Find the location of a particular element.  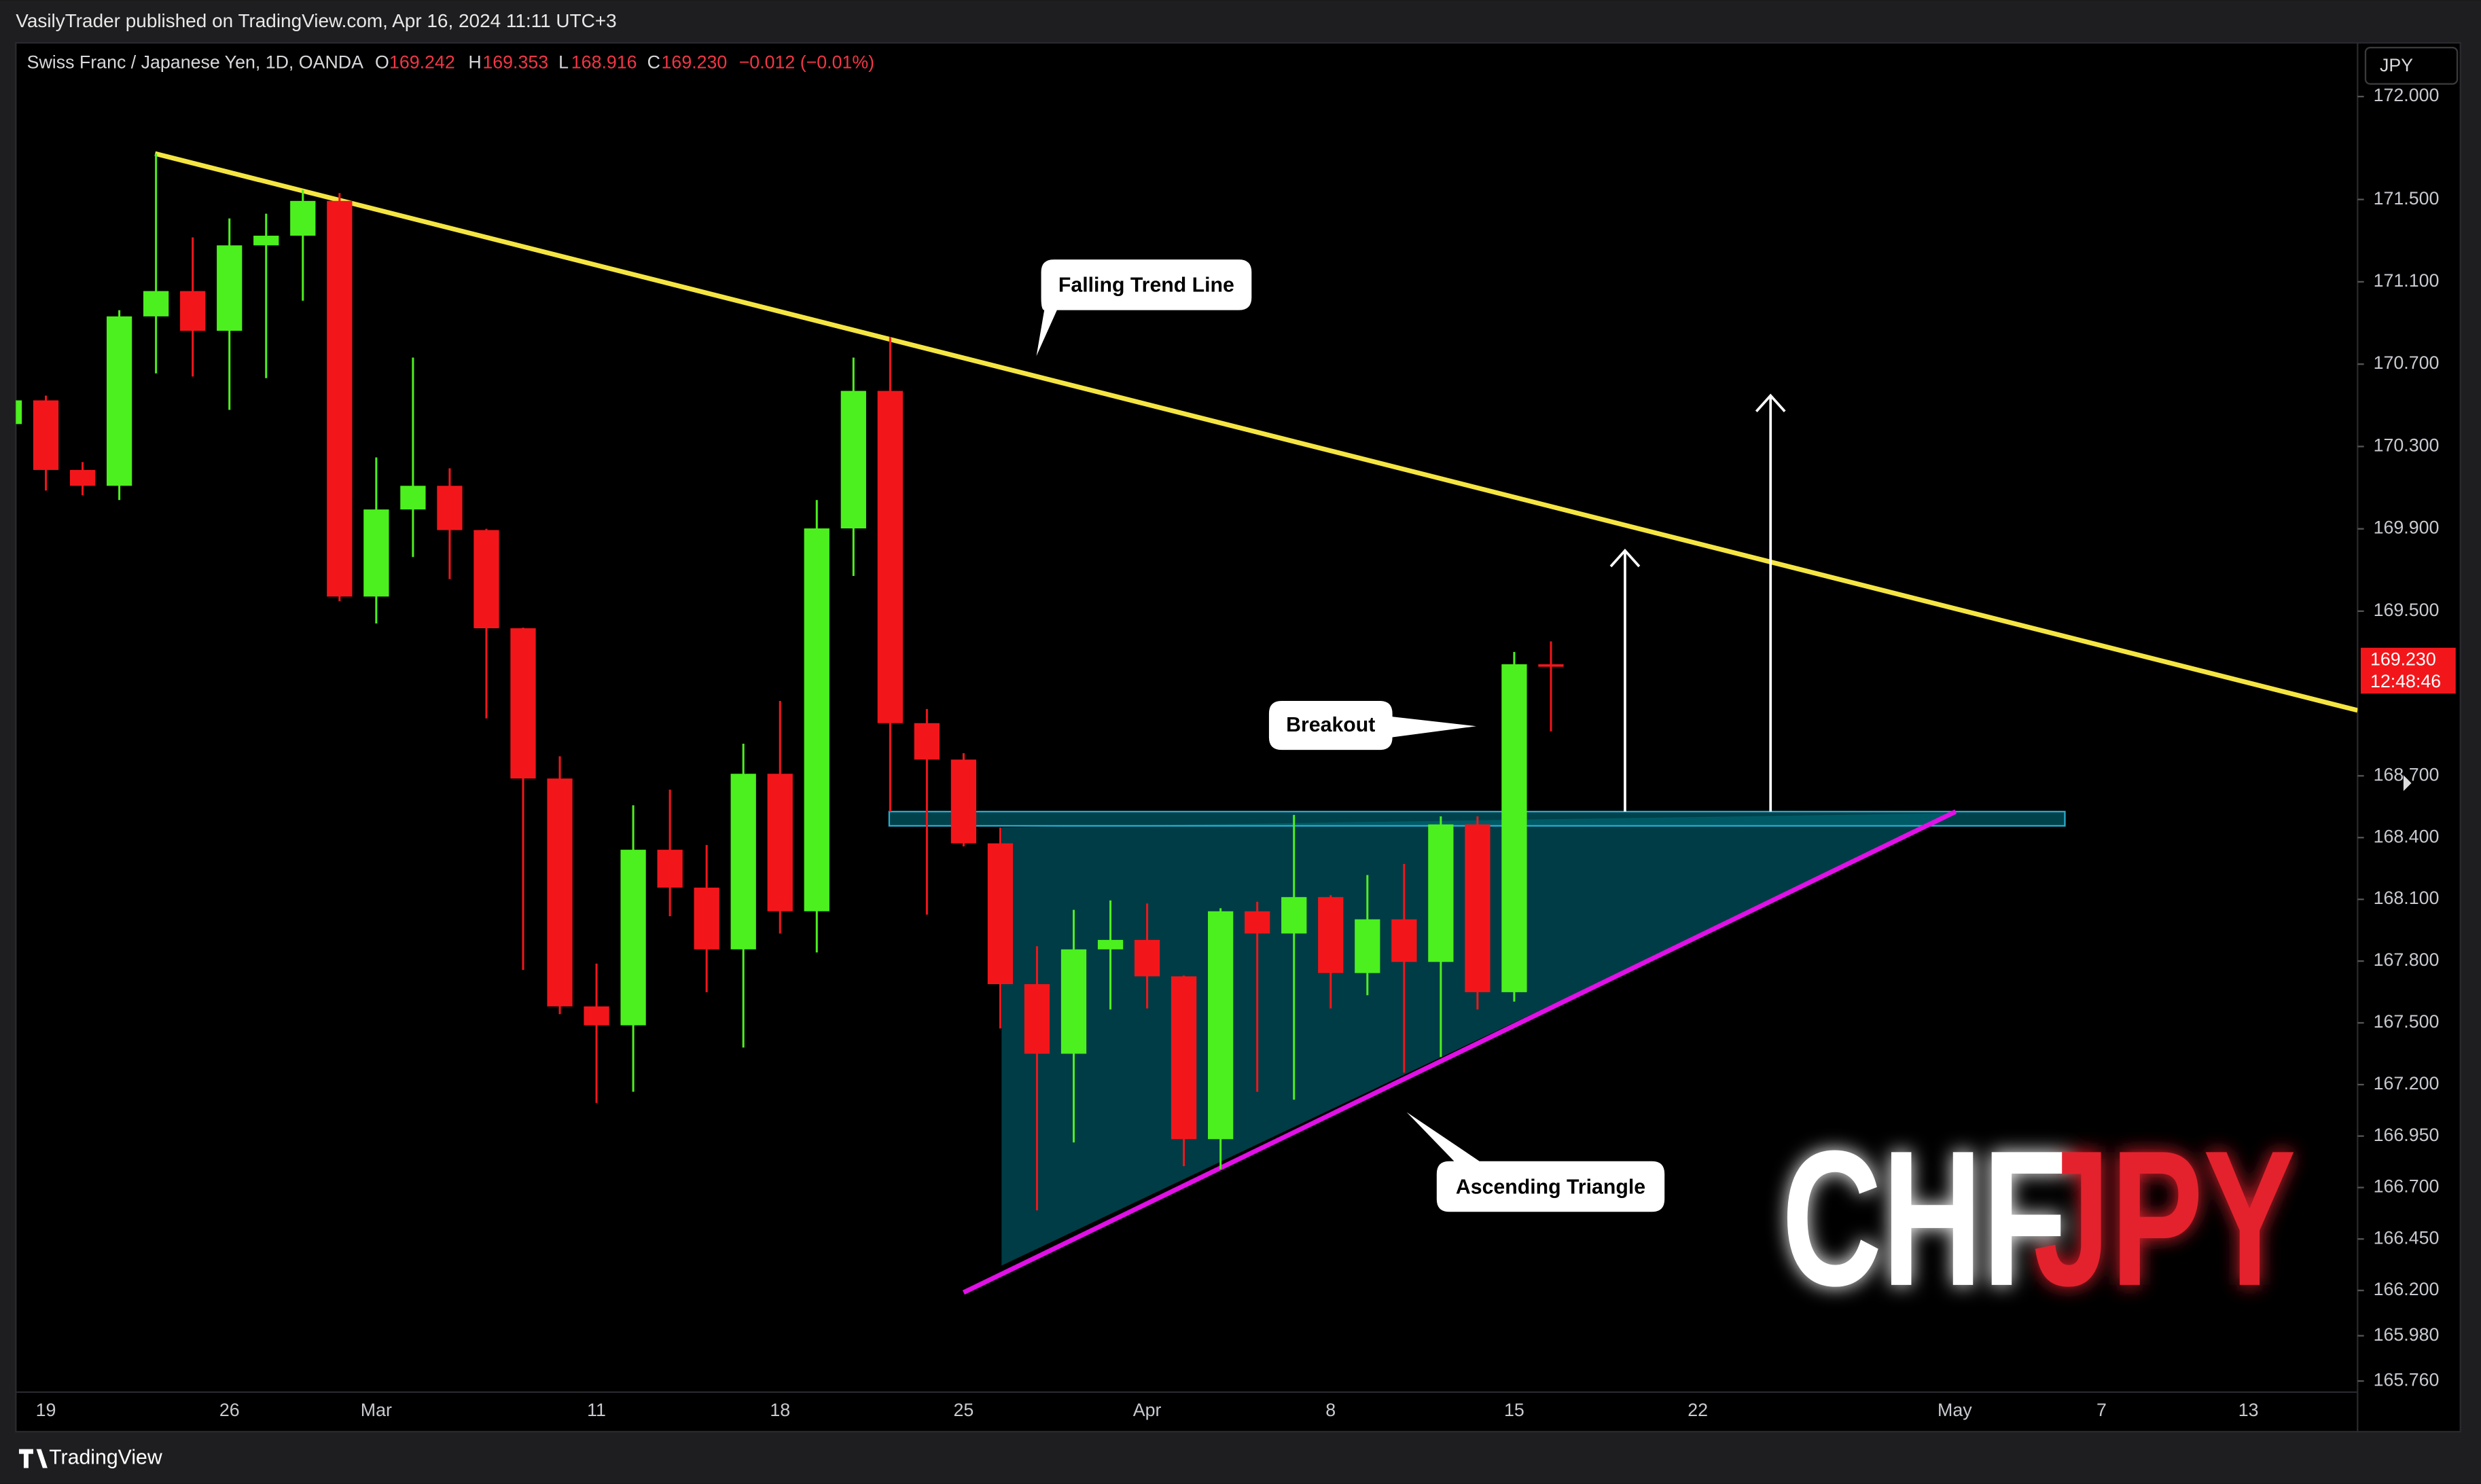

y-tick-label: 167.200 is located at coordinates (2407, 1083).